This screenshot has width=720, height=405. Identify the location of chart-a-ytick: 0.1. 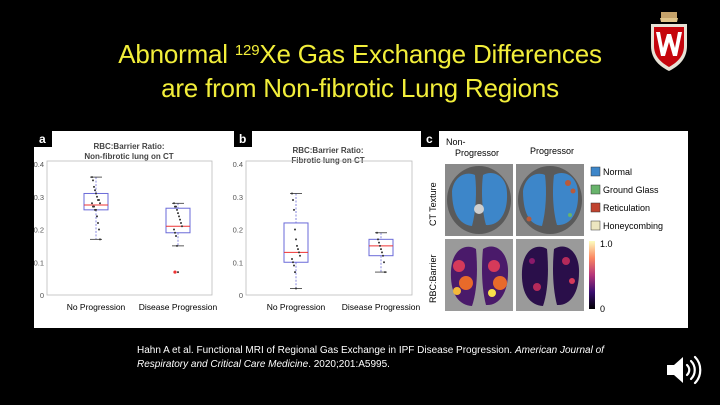
(39, 262).